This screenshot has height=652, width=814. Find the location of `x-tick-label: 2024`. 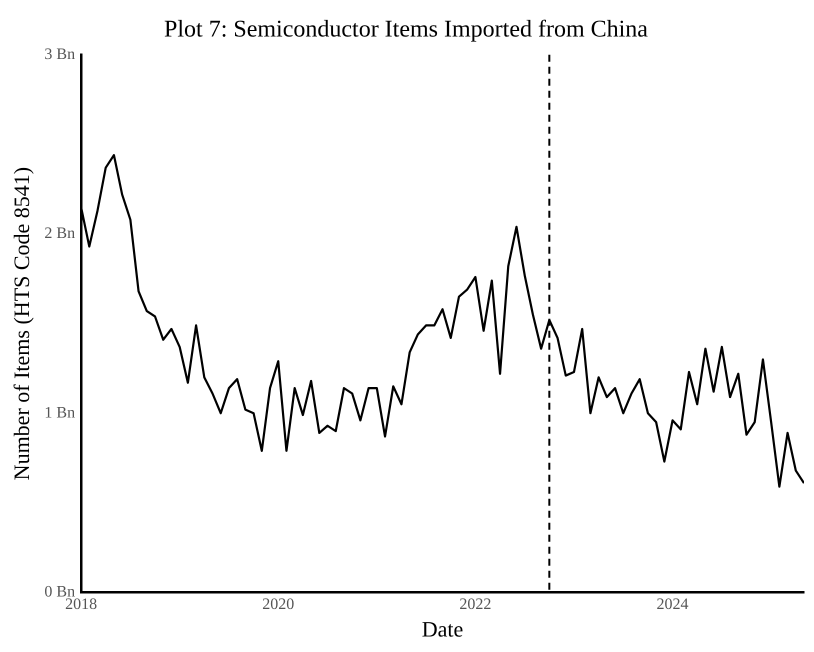

x-tick-label: 2024 is located at coordinates (672, 605).